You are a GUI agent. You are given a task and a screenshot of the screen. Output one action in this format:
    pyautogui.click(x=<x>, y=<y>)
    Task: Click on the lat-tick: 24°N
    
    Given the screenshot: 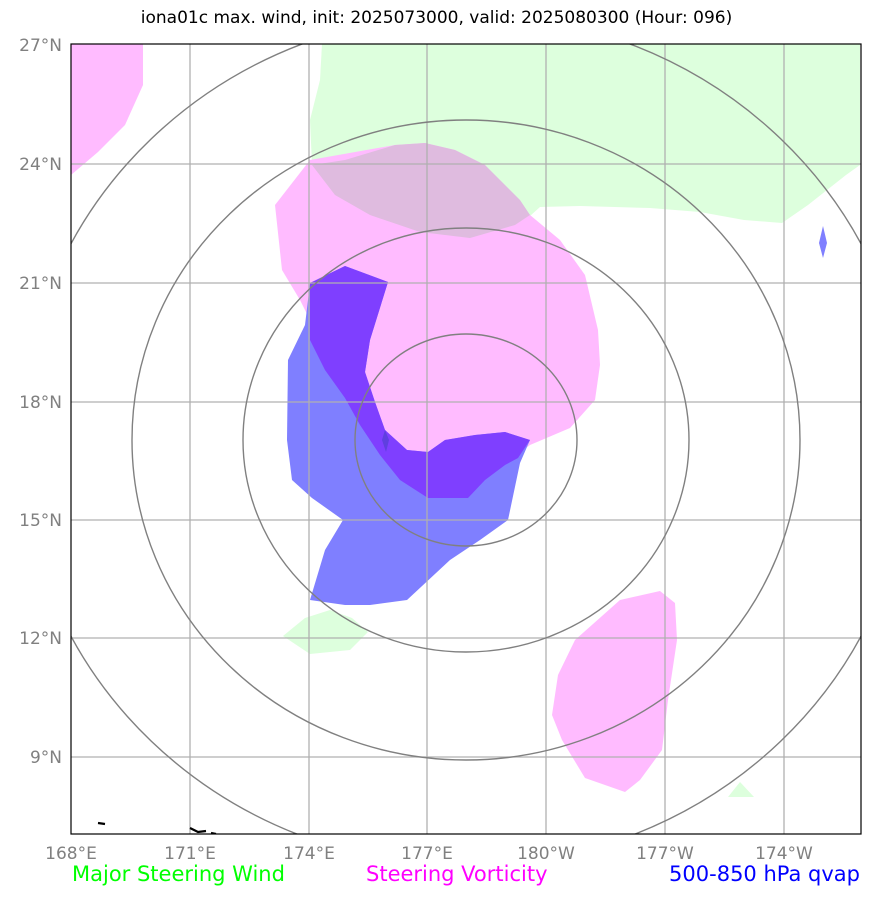 What is the action you would take?
    pyautogui.click(x=40, y=165)
    